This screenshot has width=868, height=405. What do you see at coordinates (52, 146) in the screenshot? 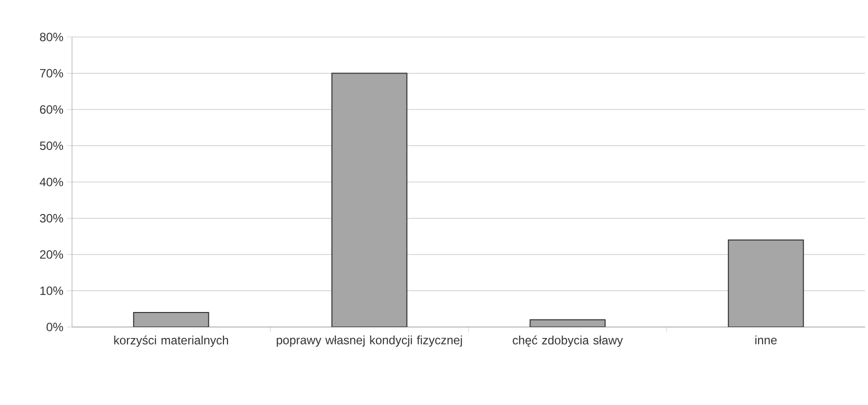
I see `y-tick-label: 50%` at bounding box center [52, 146].